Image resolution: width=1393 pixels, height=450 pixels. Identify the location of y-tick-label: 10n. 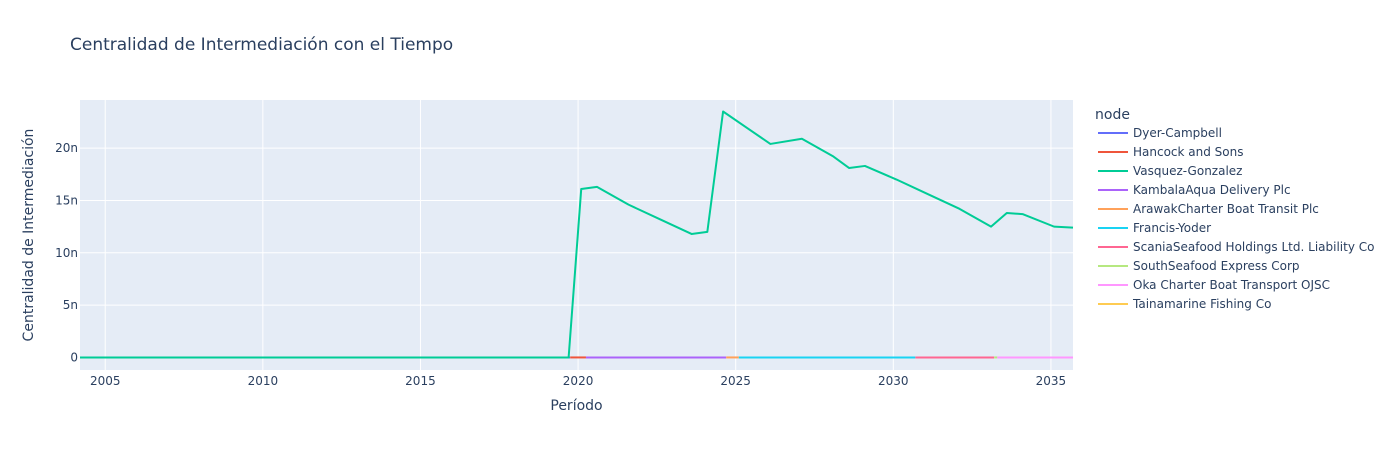
(66, 253).